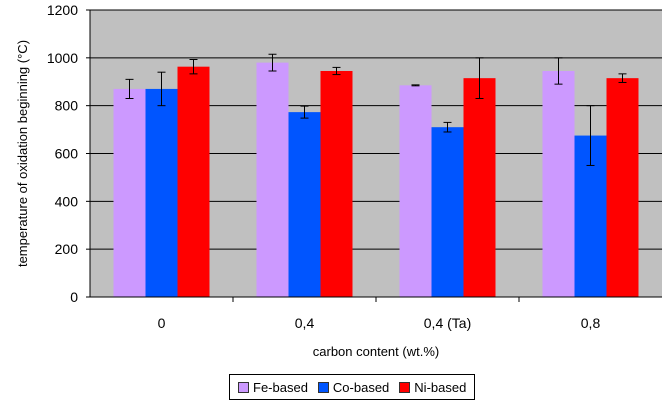 Image resolution: width=668 pixels, height=407 pixels. Describe the element at coordinates (67, 201) in the screenshot. I see `y-tick-label: 400` at that location.